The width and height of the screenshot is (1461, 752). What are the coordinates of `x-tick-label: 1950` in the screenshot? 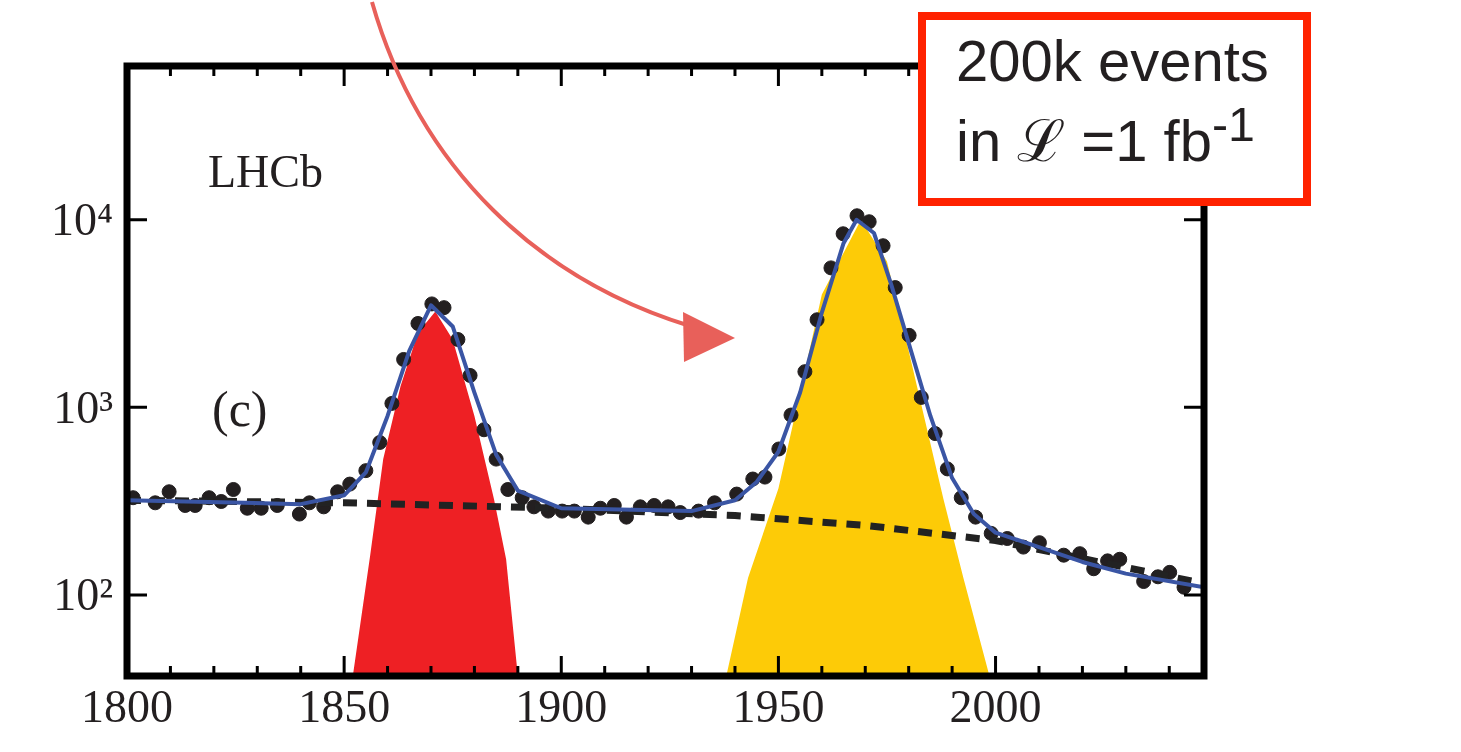 It's located at (778, 706).